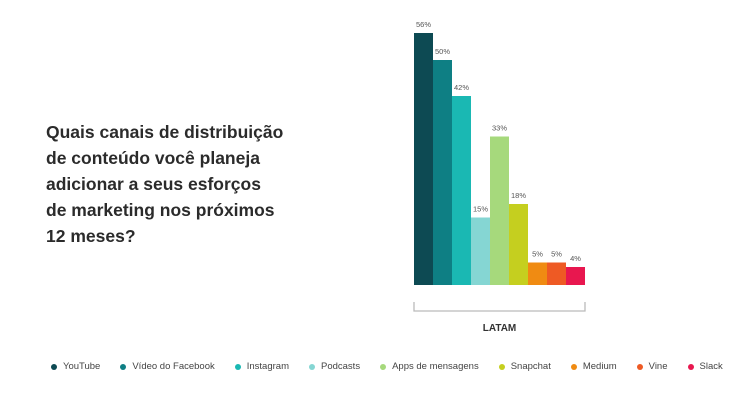 This screenshot has width=730, height=405. I want to click on question-line: adicionar a seus esforços, so click(153, 184).